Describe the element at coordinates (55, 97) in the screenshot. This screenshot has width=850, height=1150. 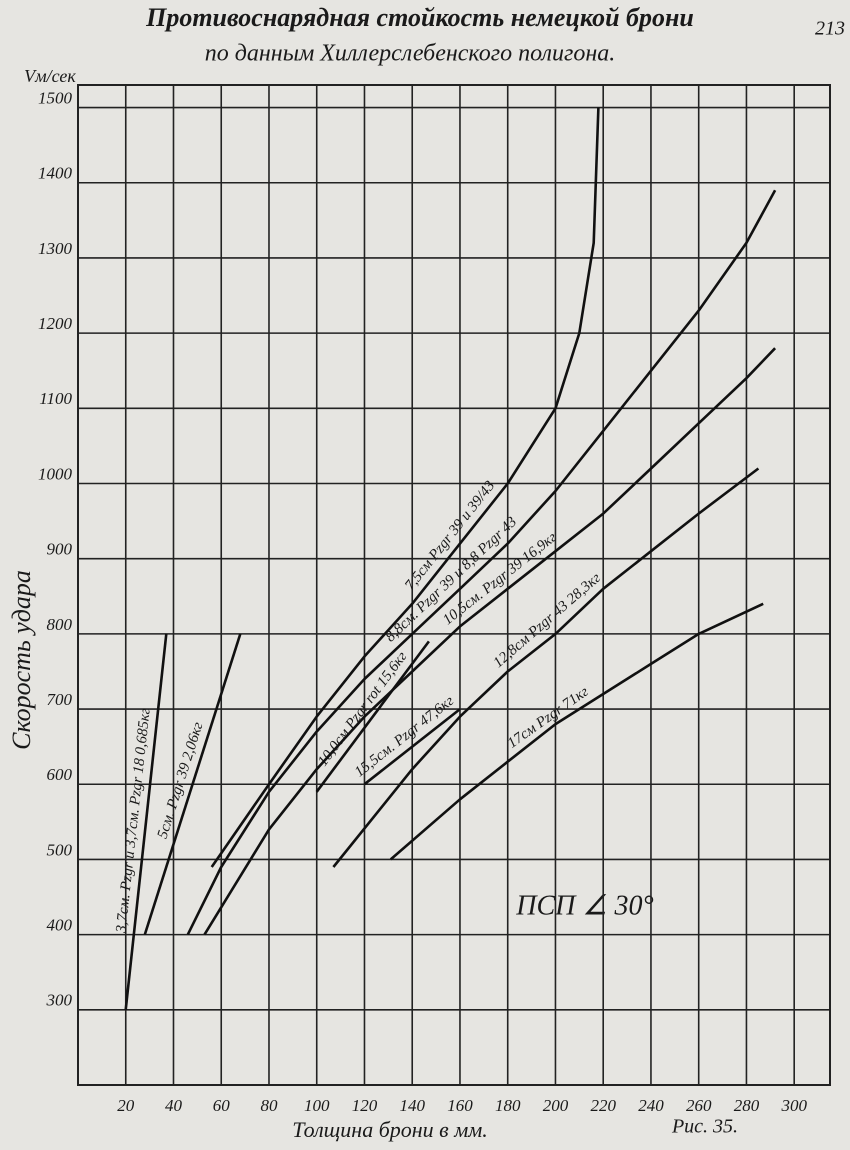
I see `y-tick-label: 1500` at that location.